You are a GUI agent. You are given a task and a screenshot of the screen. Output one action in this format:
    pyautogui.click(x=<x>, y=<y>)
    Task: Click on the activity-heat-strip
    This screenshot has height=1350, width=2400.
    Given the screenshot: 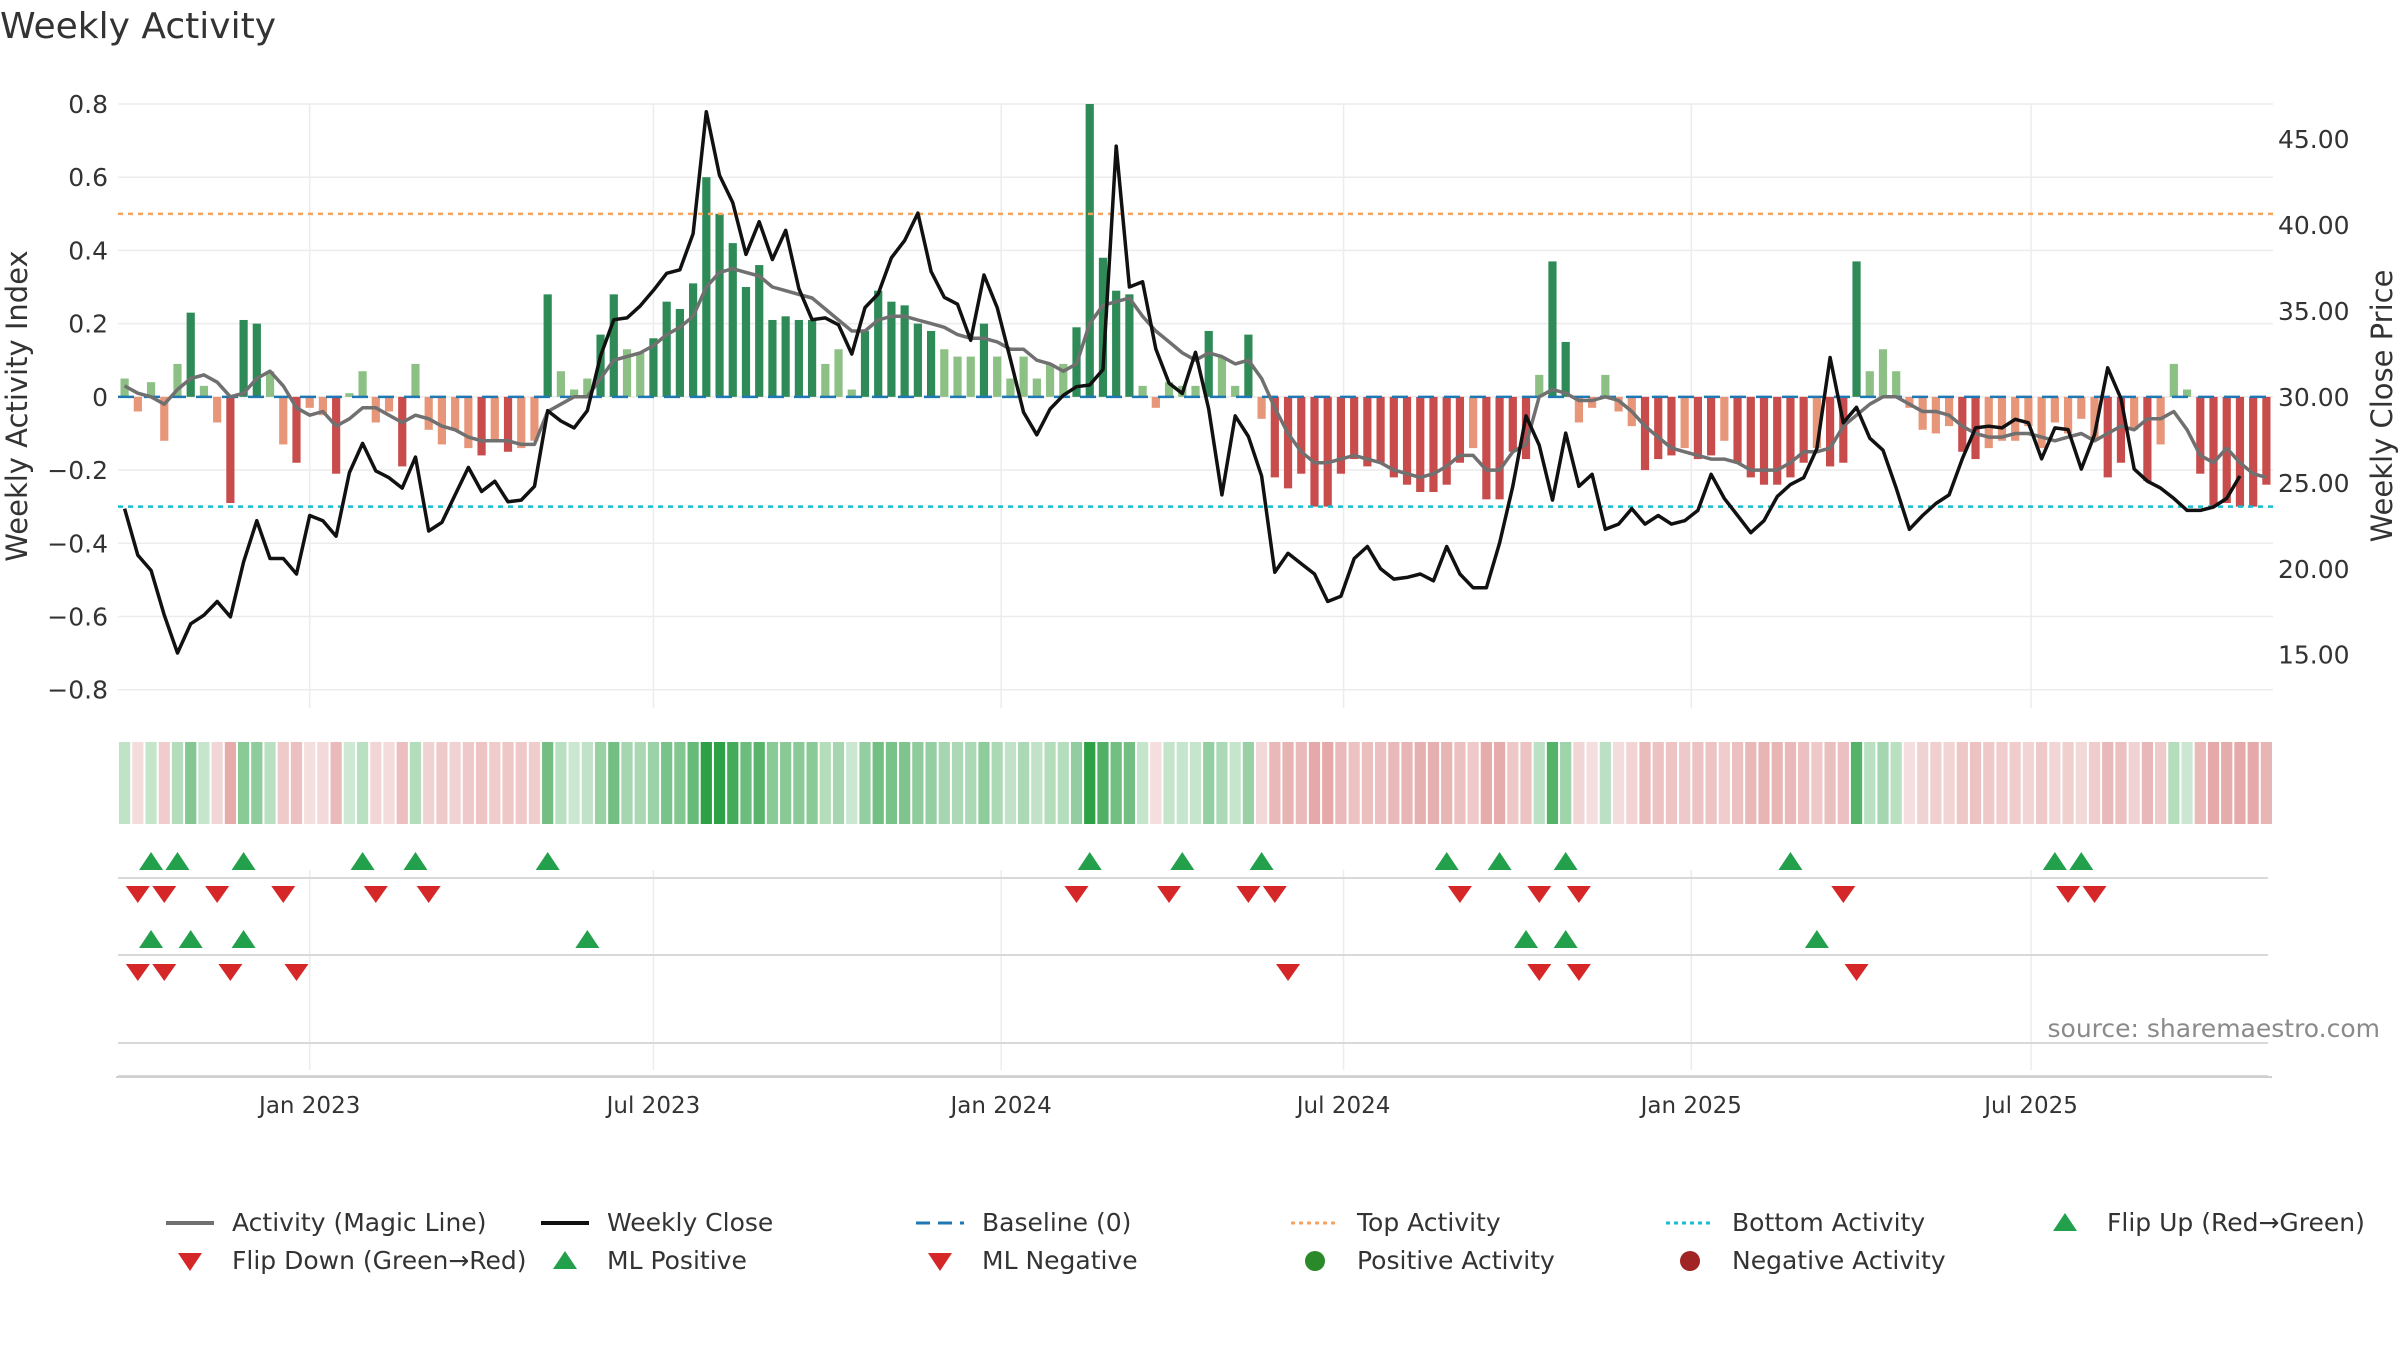 What is the action you would take?
    pyautogui.click(x=1195, y=783)
    